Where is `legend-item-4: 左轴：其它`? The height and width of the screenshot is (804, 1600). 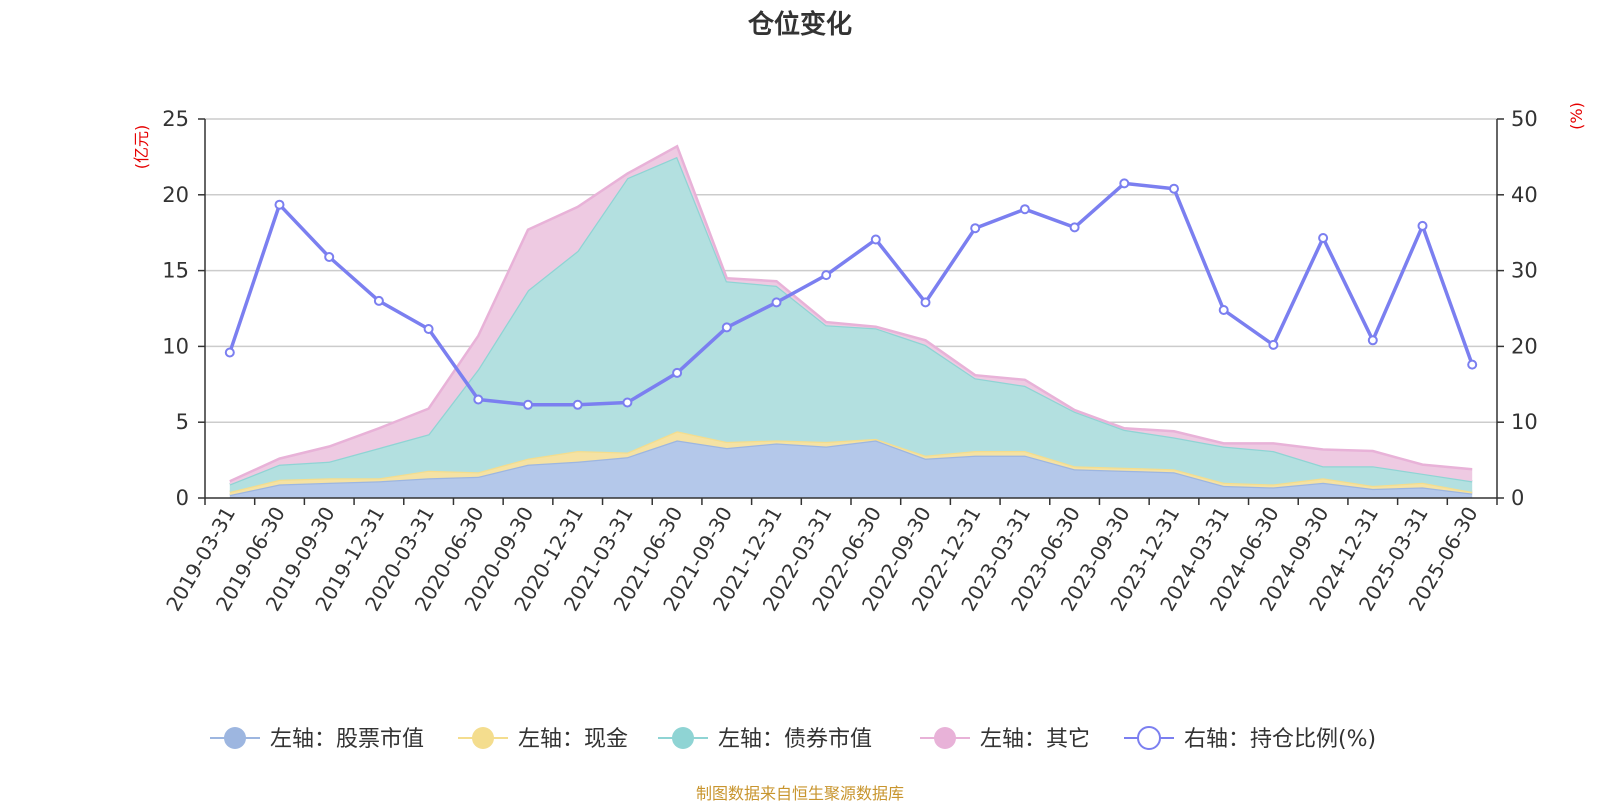
legend-item-4: 左轴：其它 is located at coordinates (1005, 739).